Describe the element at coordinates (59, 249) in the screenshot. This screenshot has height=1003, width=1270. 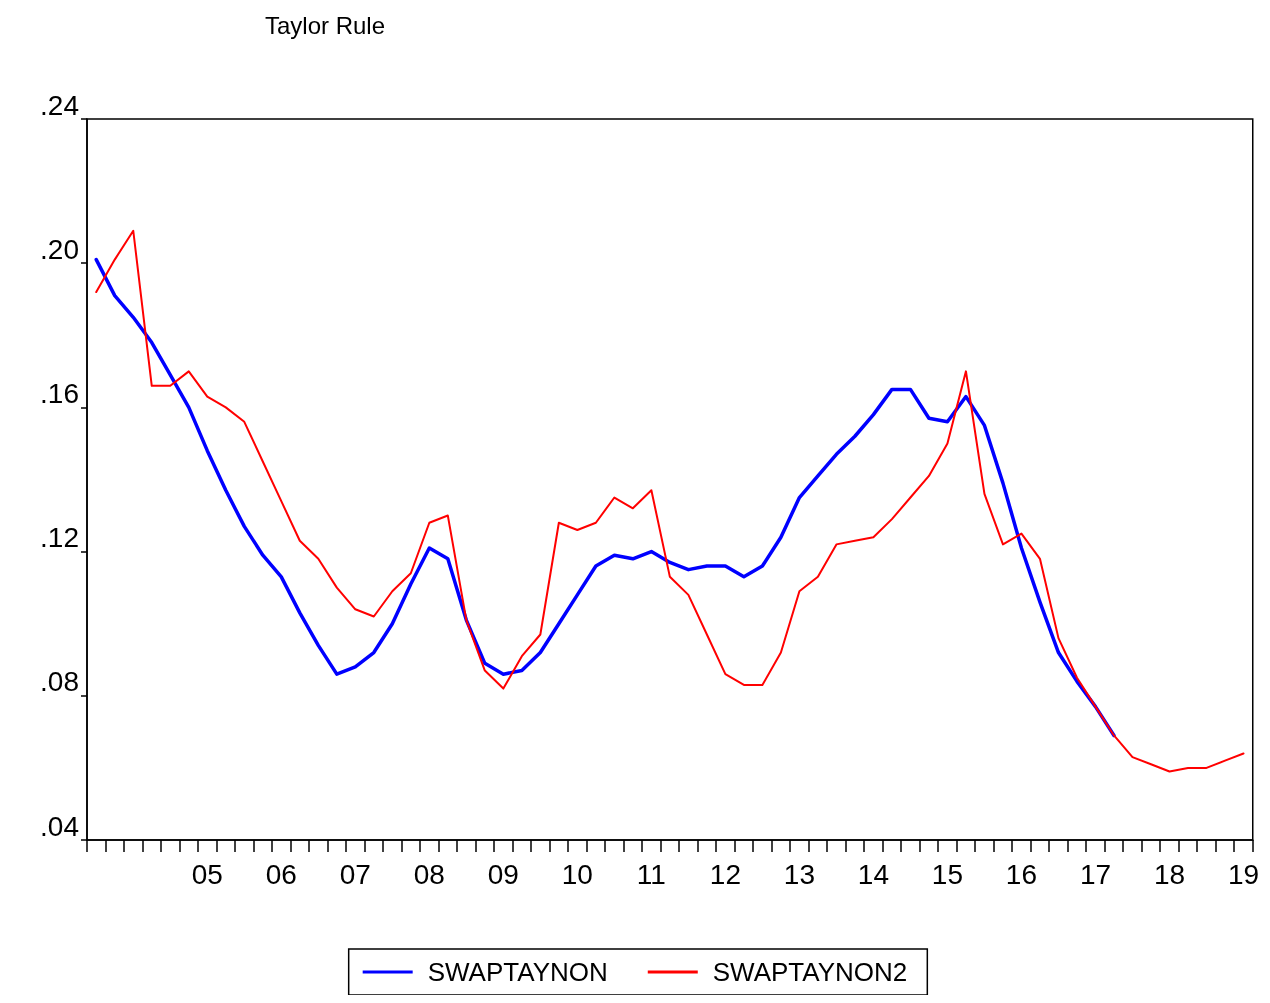
I see `y-tick-label: .20` at that location.